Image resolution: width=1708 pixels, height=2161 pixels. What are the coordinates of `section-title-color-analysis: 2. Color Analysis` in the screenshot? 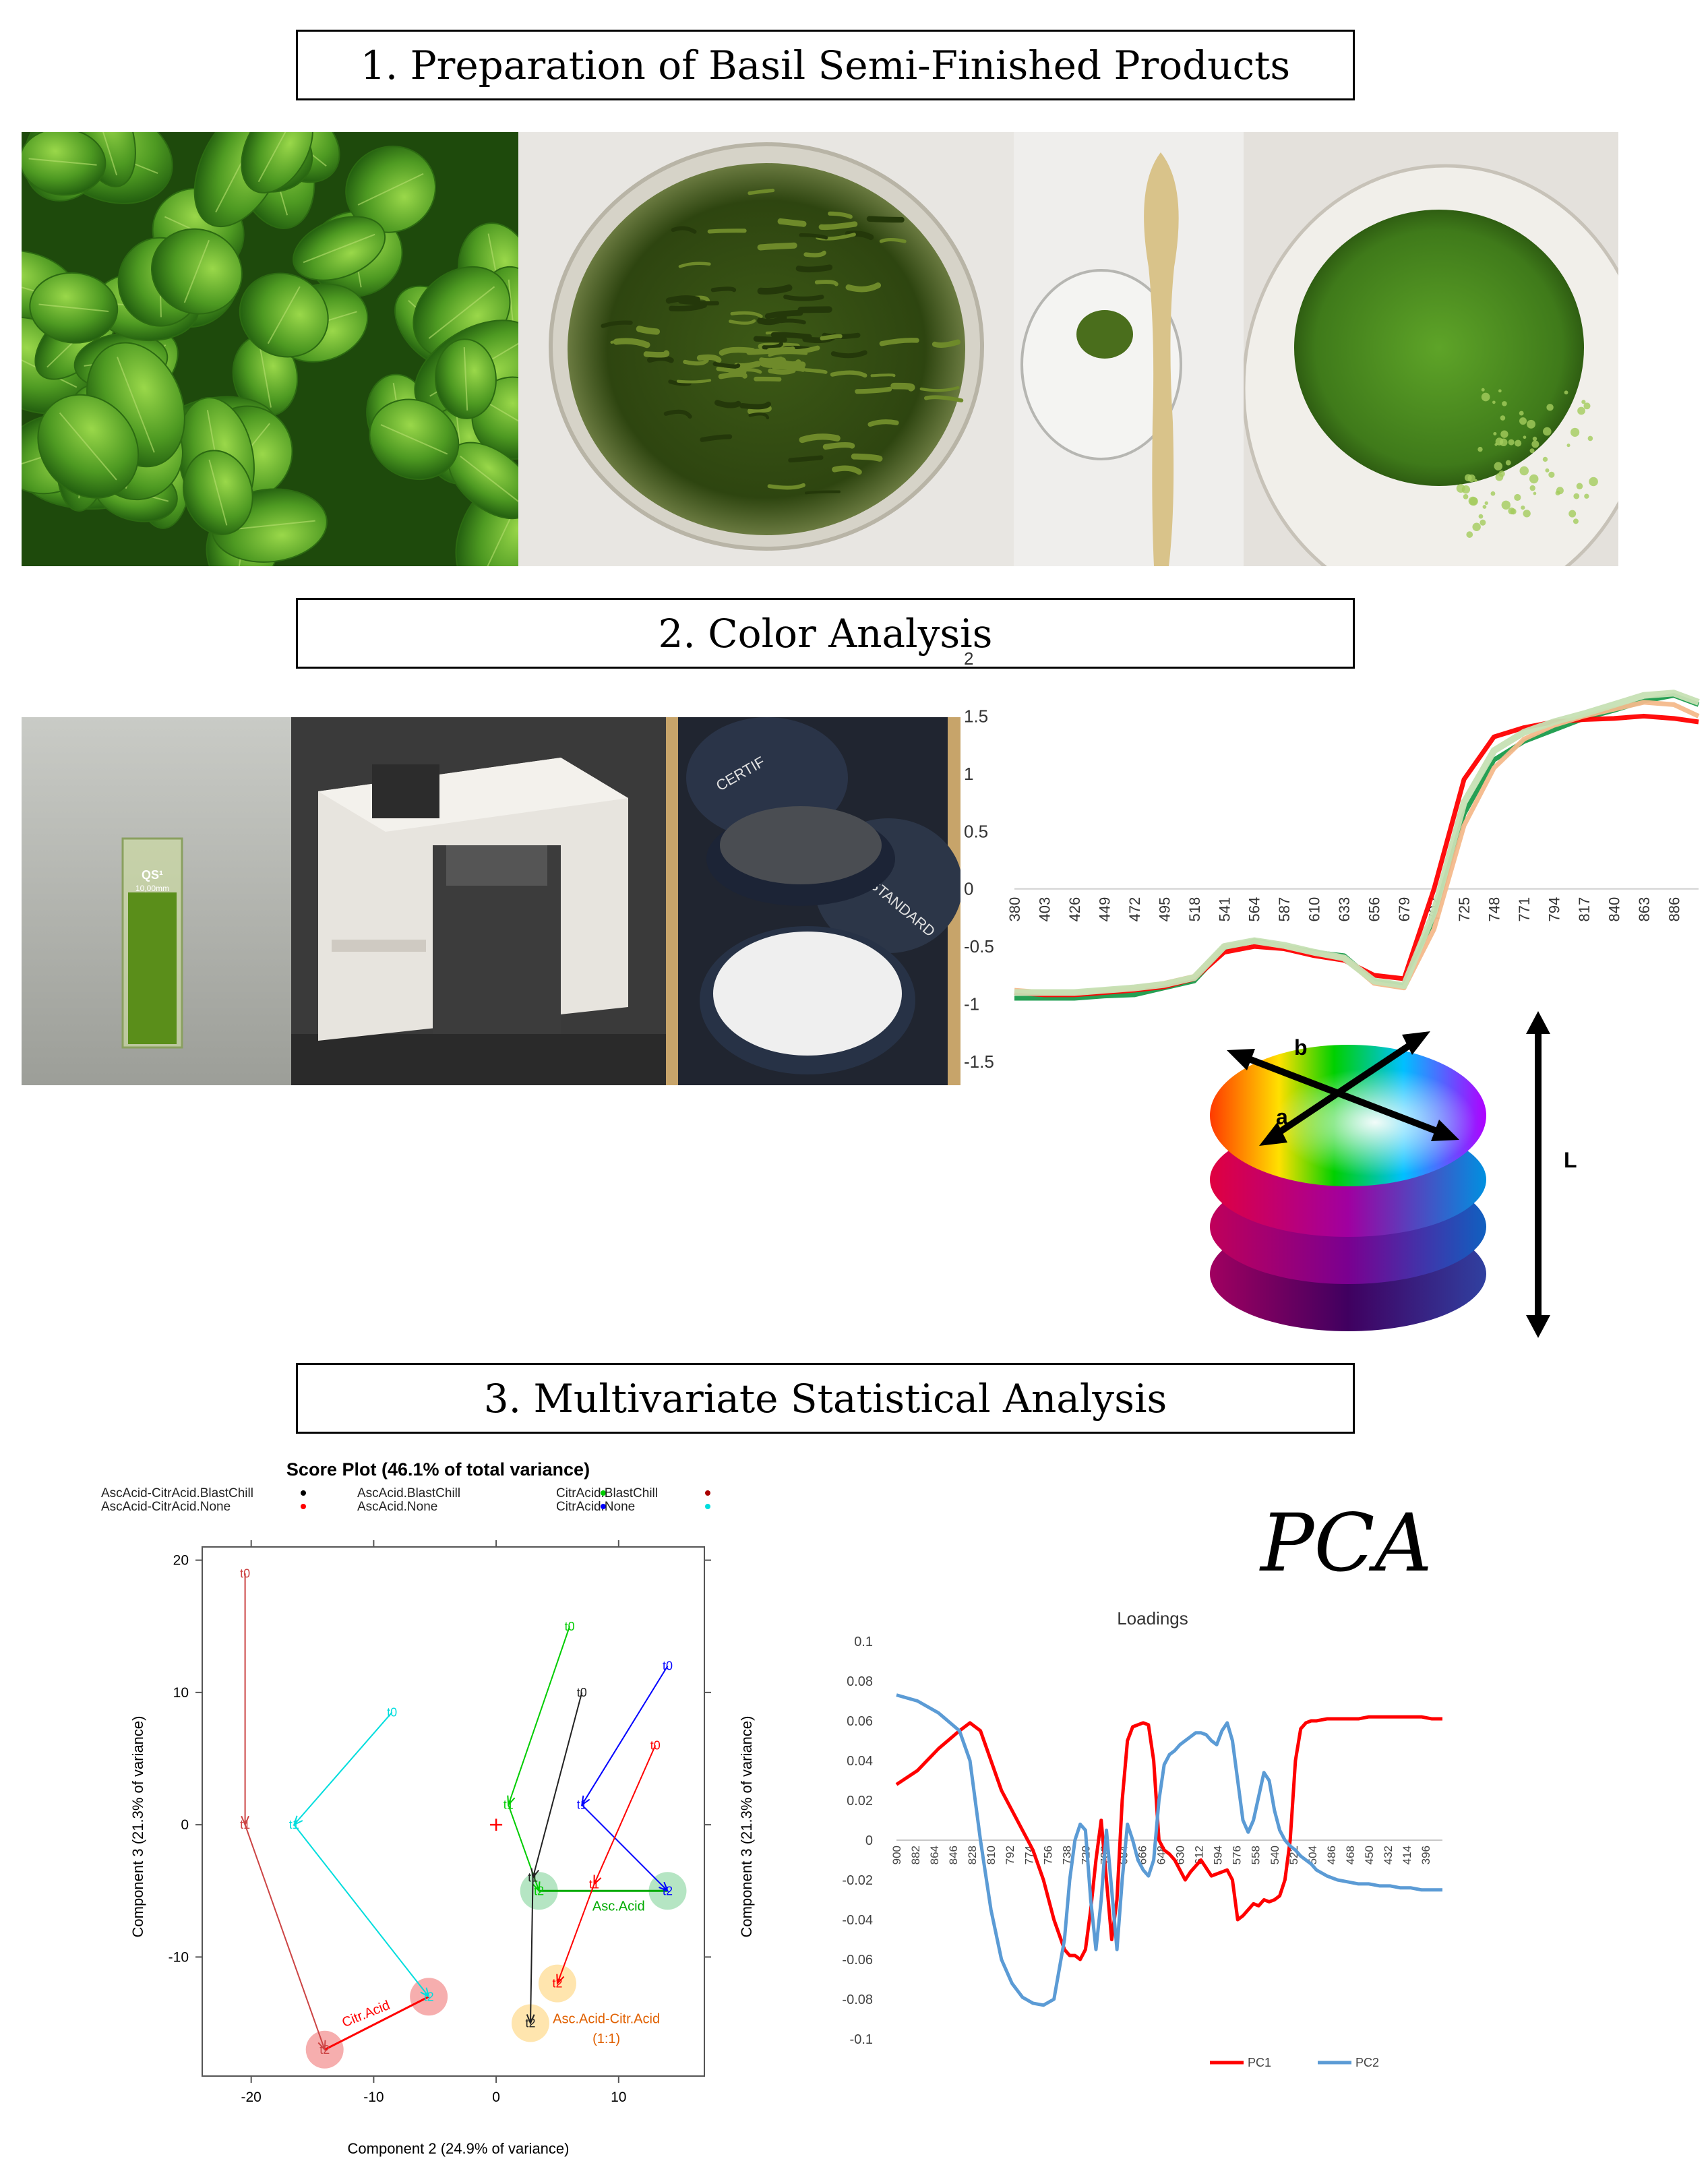 It's located at (825, 633).